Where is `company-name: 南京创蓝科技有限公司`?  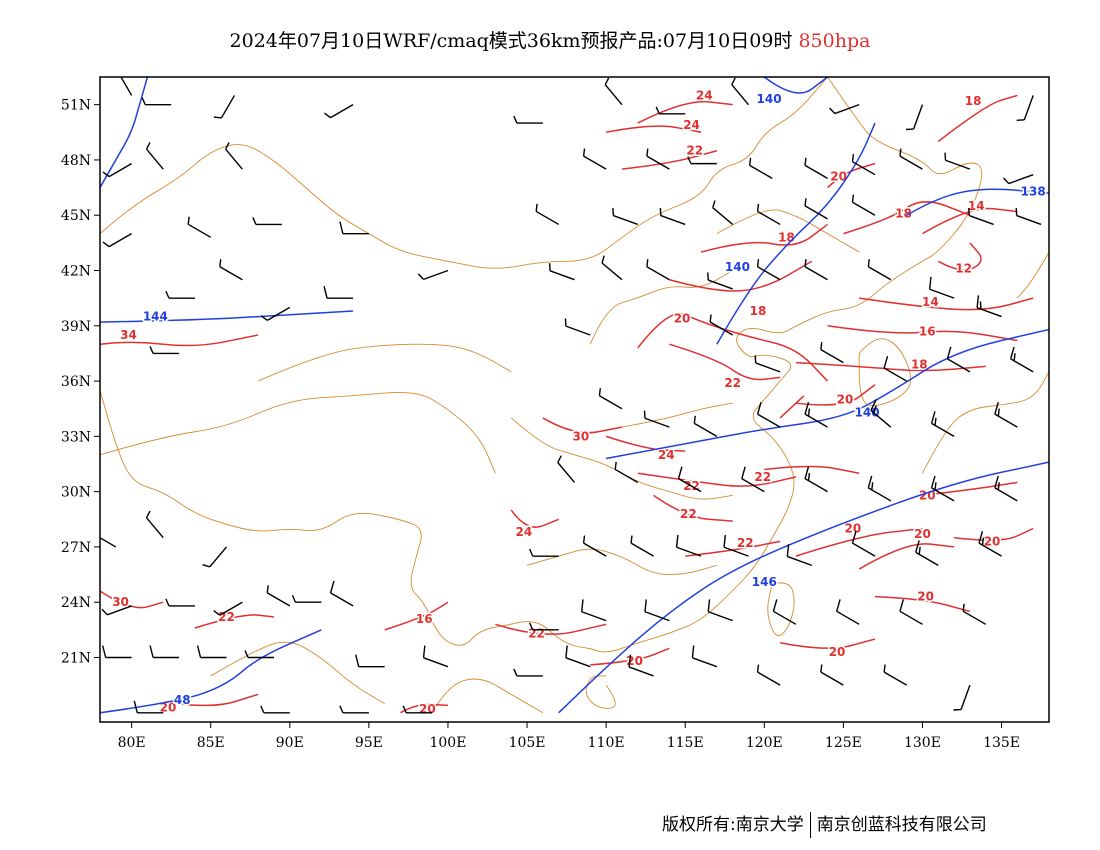 company-name: 南京创蓝科技有限公司 is located at coordinates (901, 825).